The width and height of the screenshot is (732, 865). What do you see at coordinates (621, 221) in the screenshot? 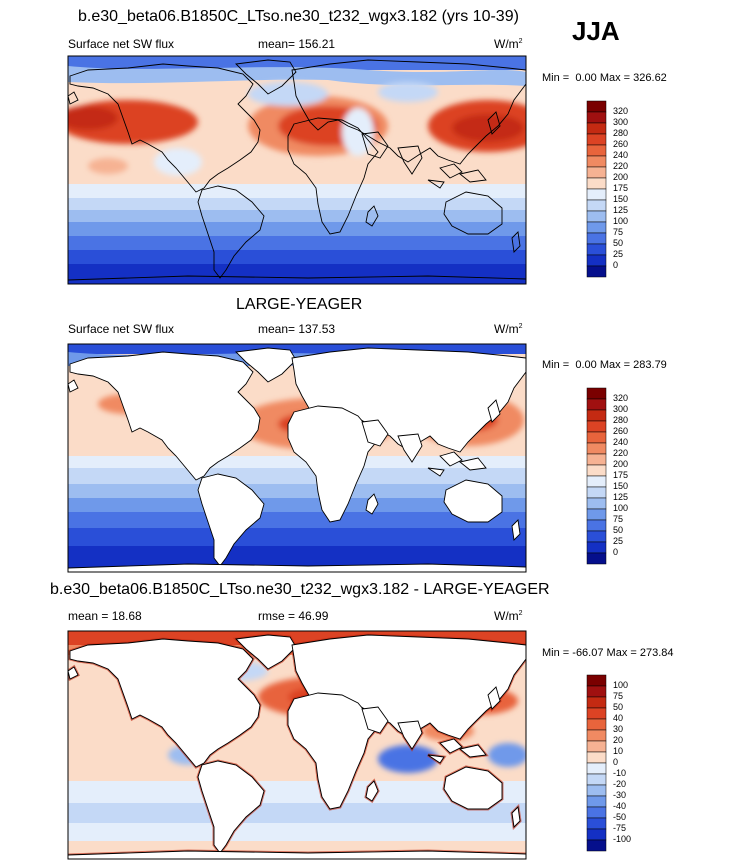
I see `panel1-colorbar-label: 100` at bounding box center [621, 221].